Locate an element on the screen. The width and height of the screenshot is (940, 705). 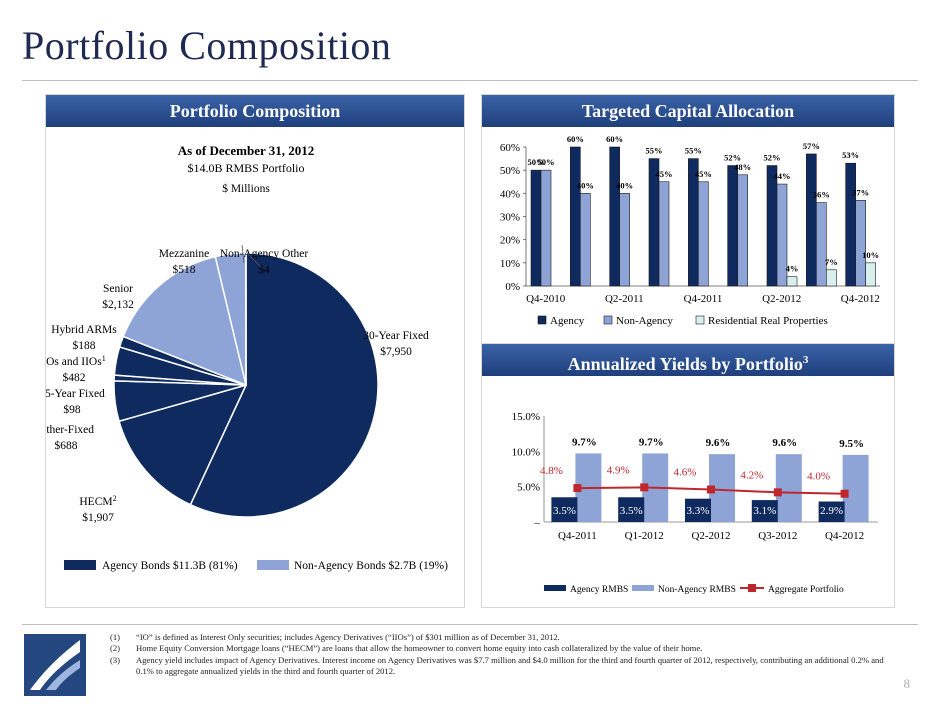
cap-legend-label-1: Non-Agency is located at coordinates (644, 321).